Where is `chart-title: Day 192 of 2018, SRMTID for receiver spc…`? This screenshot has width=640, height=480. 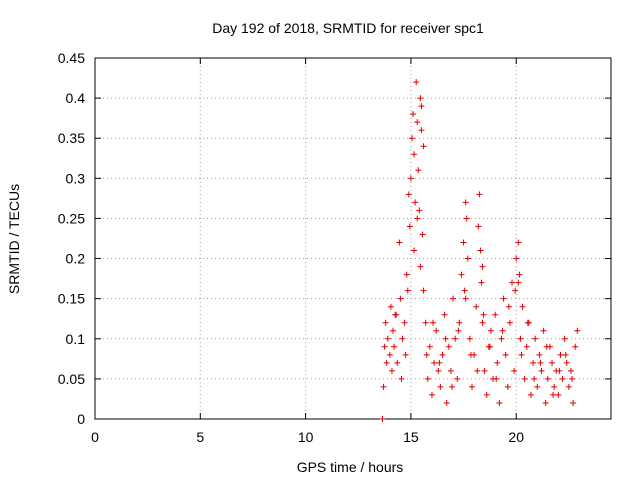
chart-title: Day 192 of 2018, SRMTID for receiver spc… is located at coordinates (348, 28).